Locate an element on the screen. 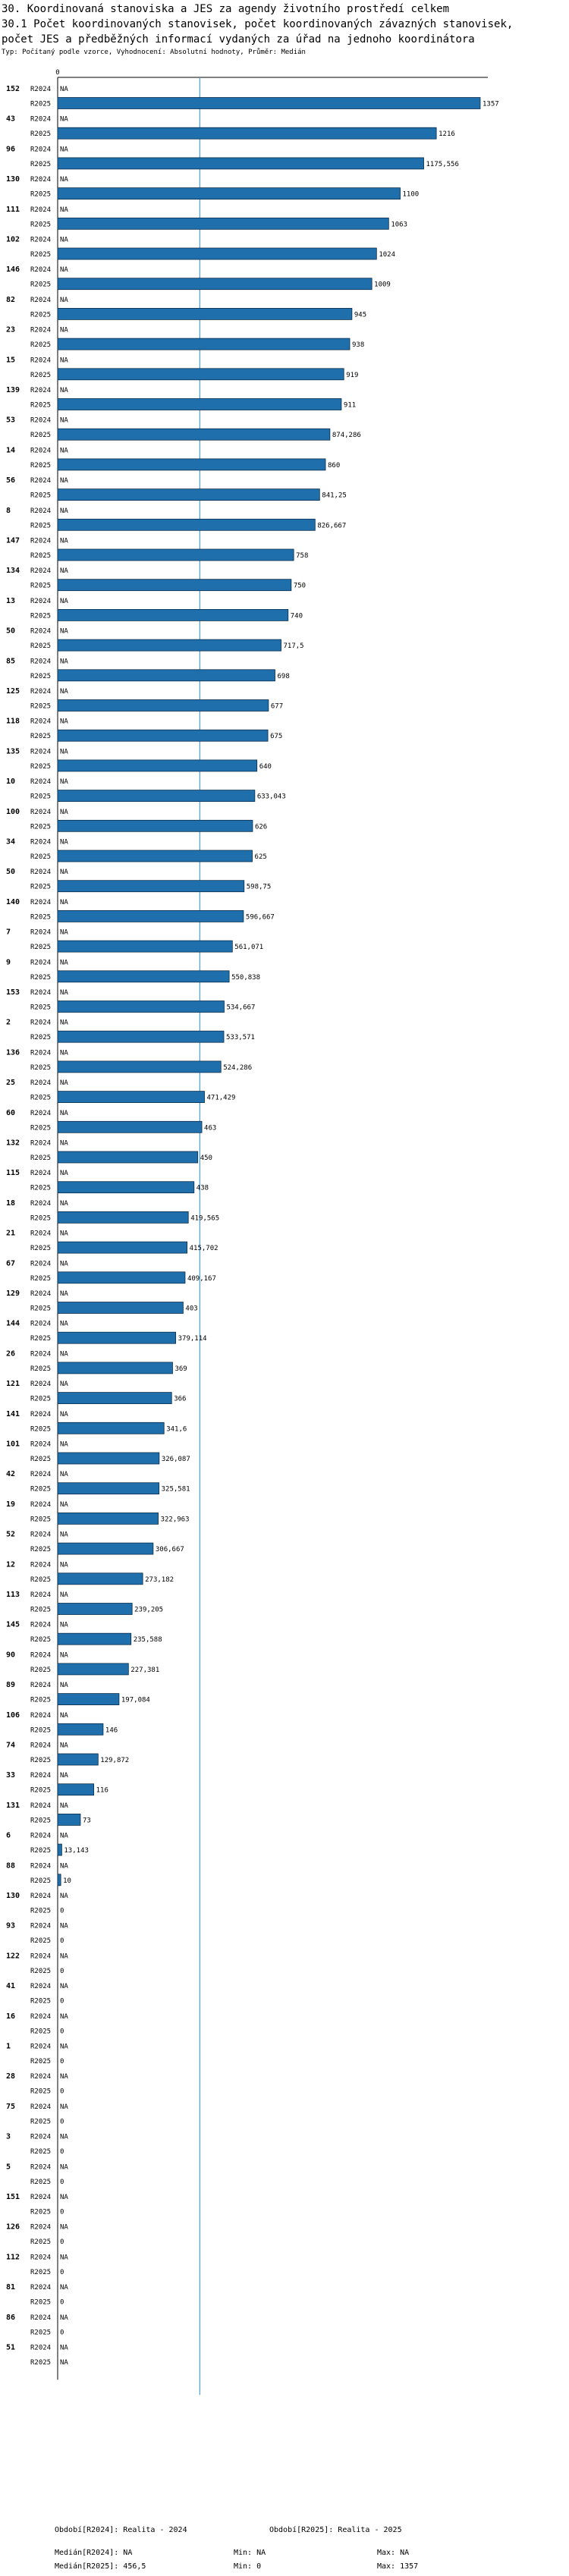 This screenshot has width=569, height=2576. data-label-r2025: 717,5 is located at coordinates (294, 646).